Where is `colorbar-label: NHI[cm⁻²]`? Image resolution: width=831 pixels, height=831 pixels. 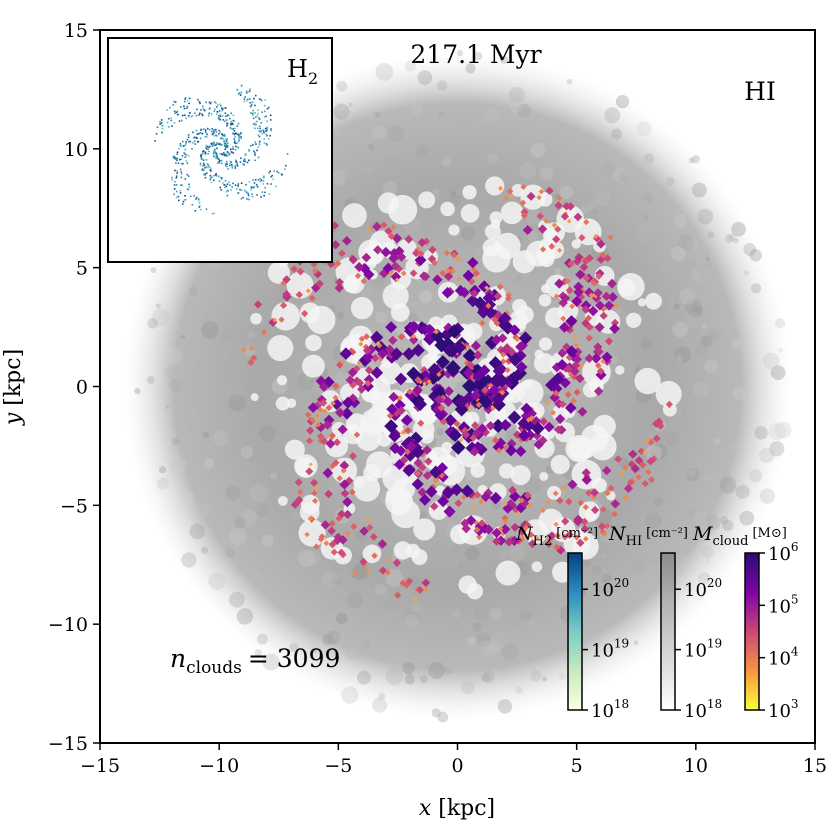
colorbar-label: NHI[cm⁻²] is located at coordinates (648, 536).